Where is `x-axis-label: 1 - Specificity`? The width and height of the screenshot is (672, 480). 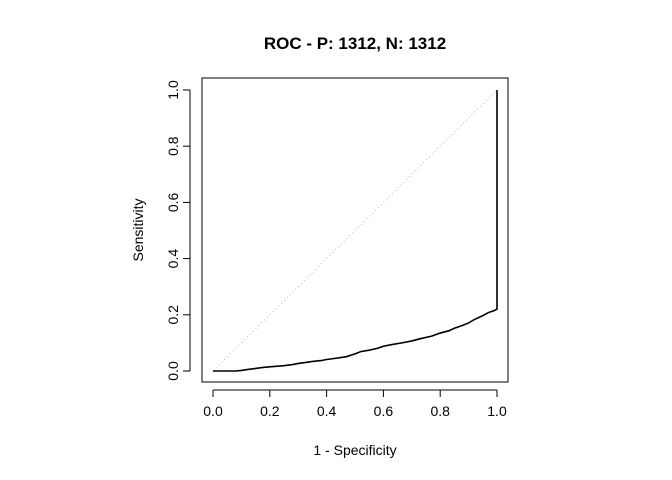 x-axis-label: 1 - Specificity is located at coordinates (354, 450).